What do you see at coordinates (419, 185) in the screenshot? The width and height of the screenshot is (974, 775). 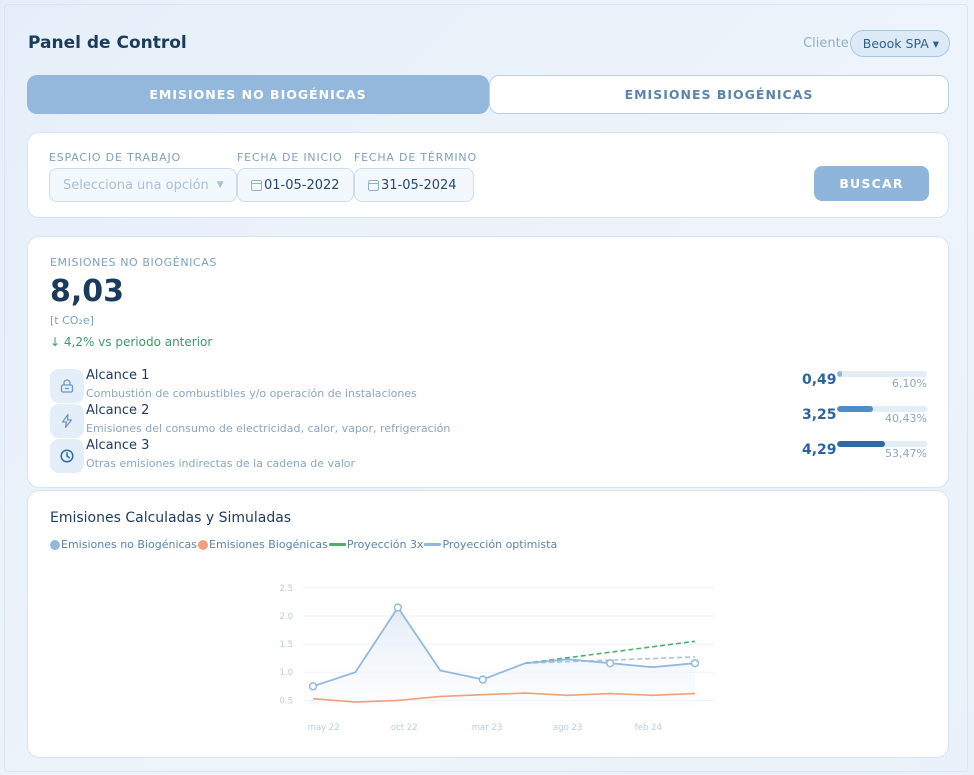 I see `end-date-value: 31-05-2024` at bounding box center [419, 185].